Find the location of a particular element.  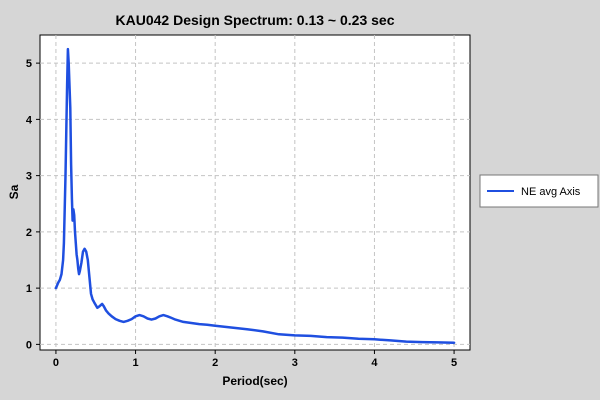

legend: NE avg Axis is located at coordinates (539, 191).